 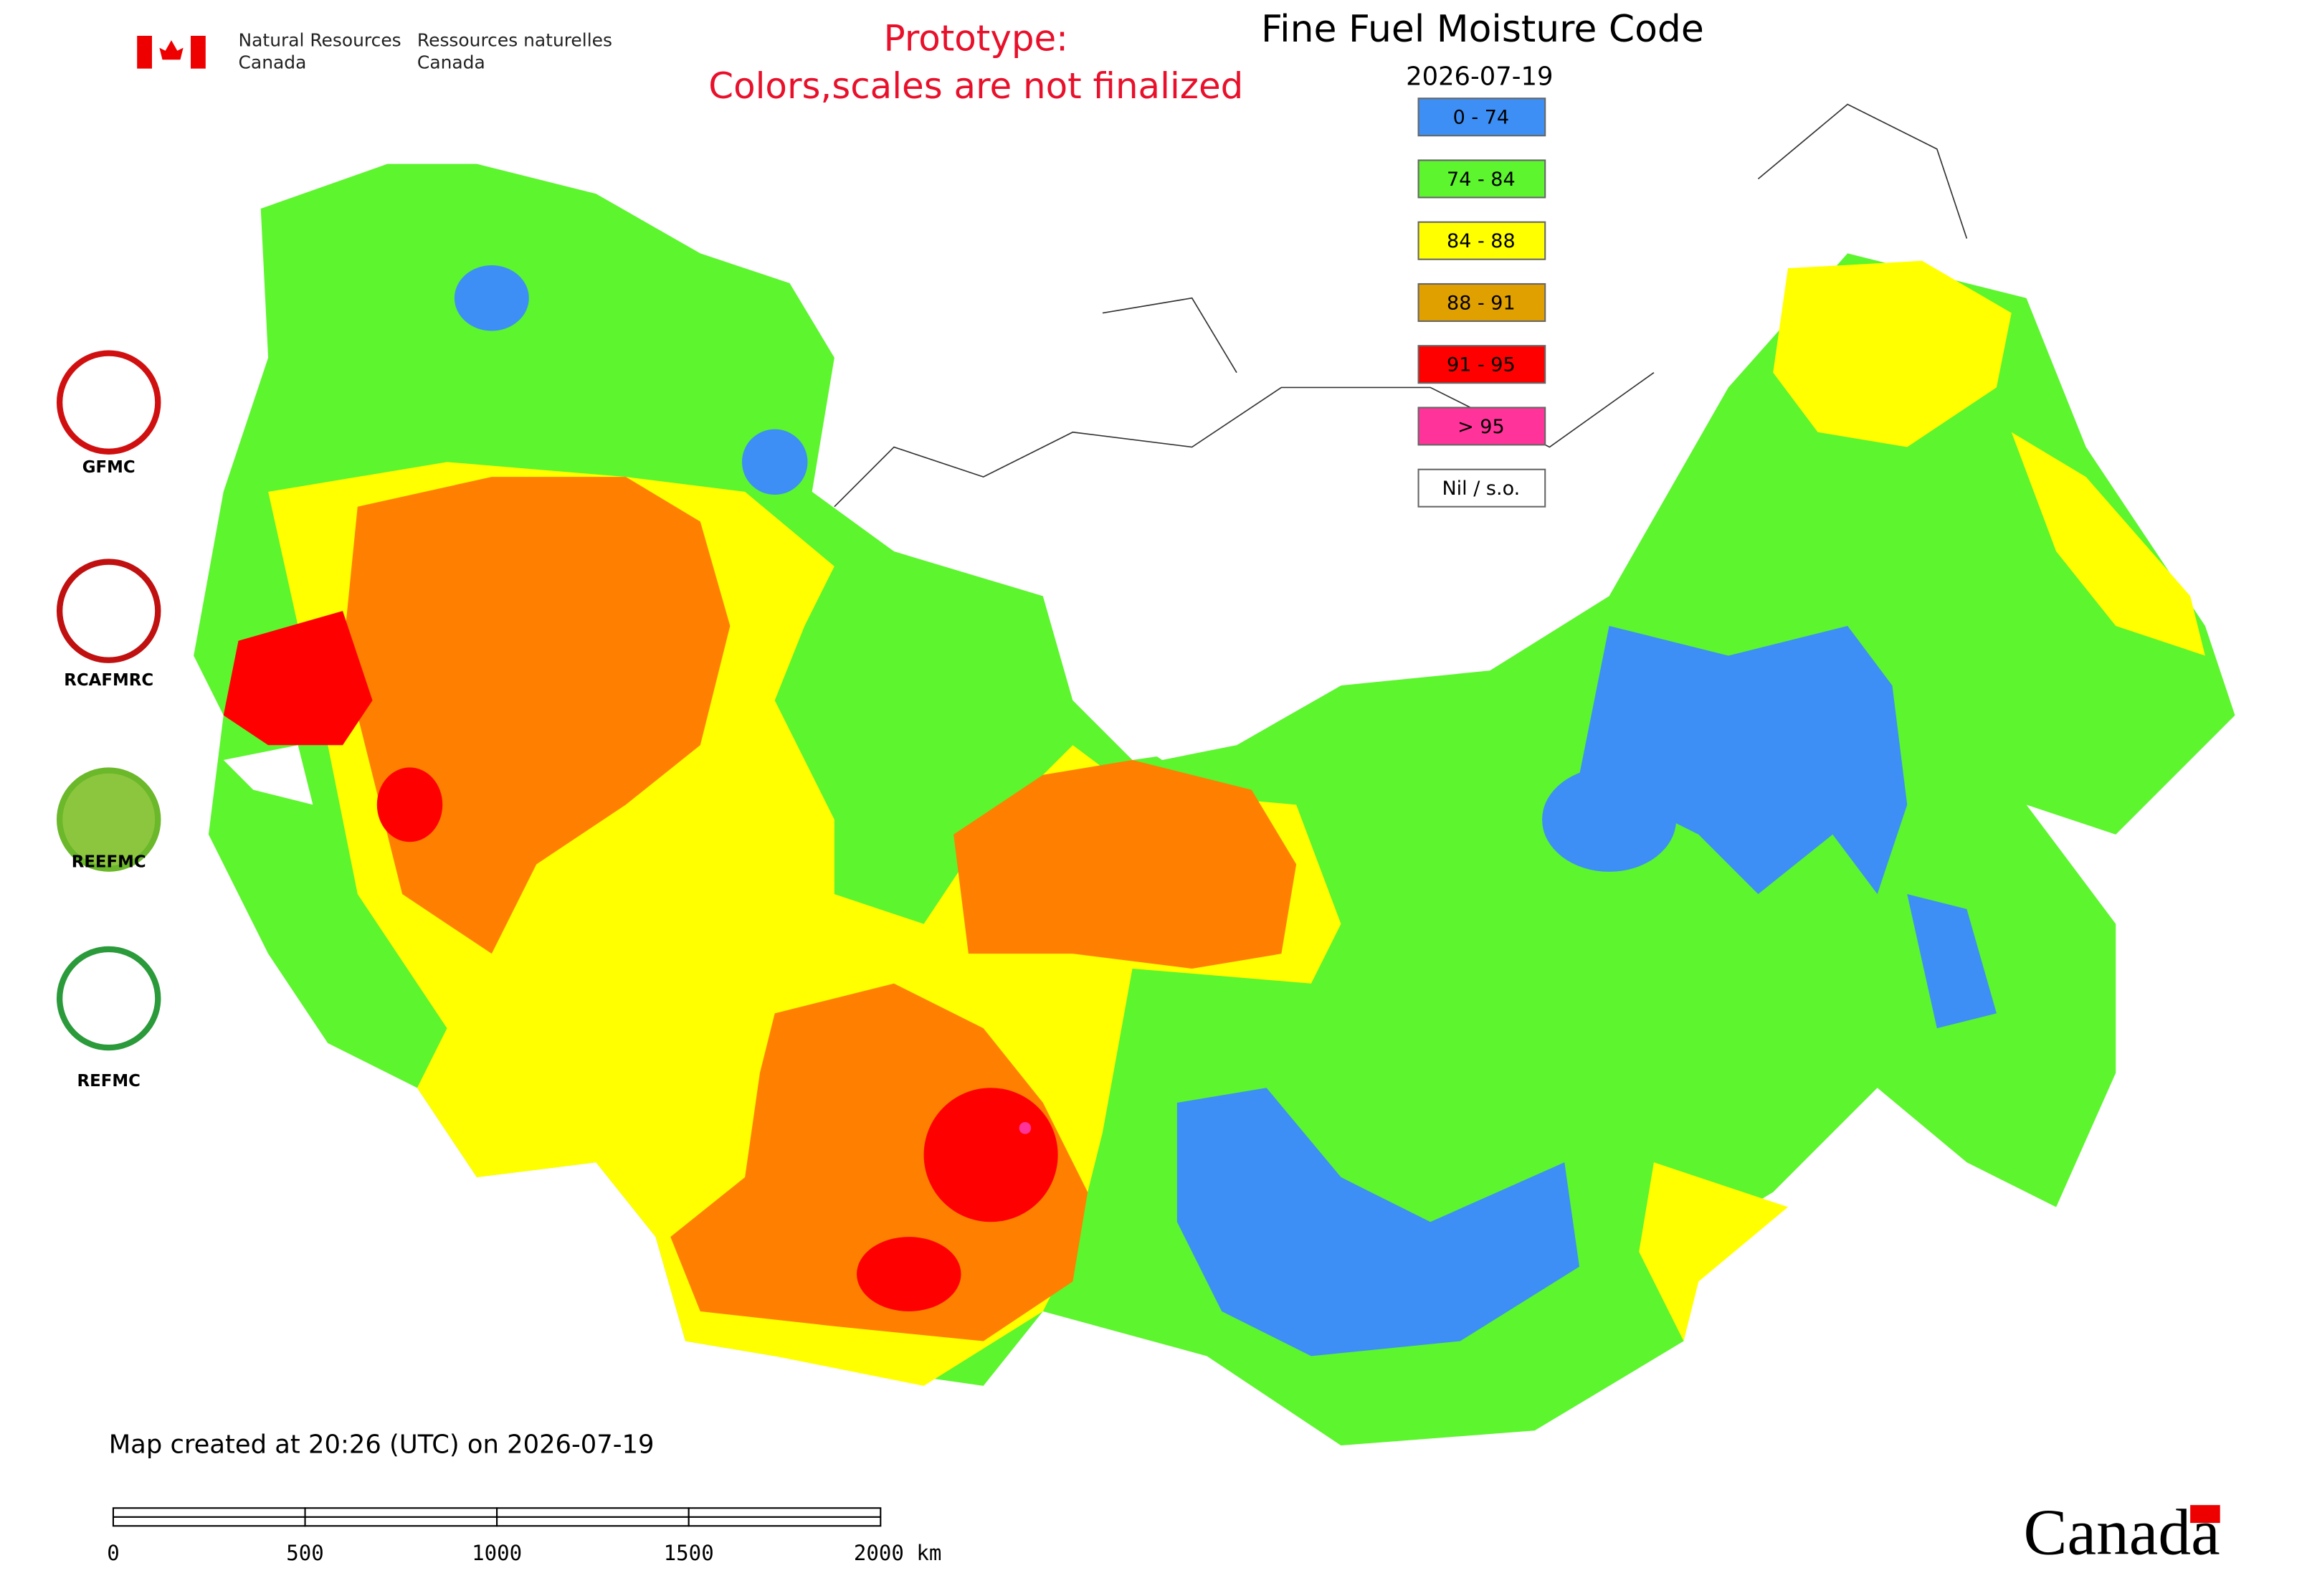 I want to click on canada-wordmark: Canada, so click(x=2122, y=1532).